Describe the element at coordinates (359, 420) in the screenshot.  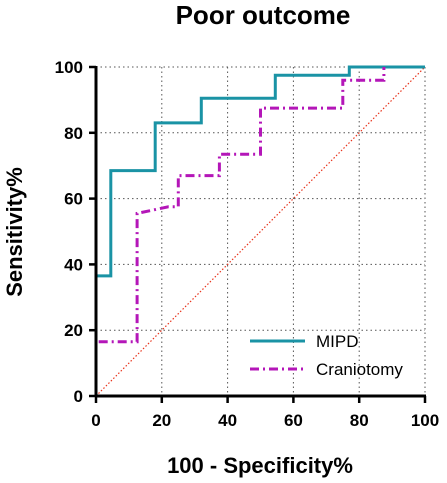
I see `x-tick-label: 80` at that location.